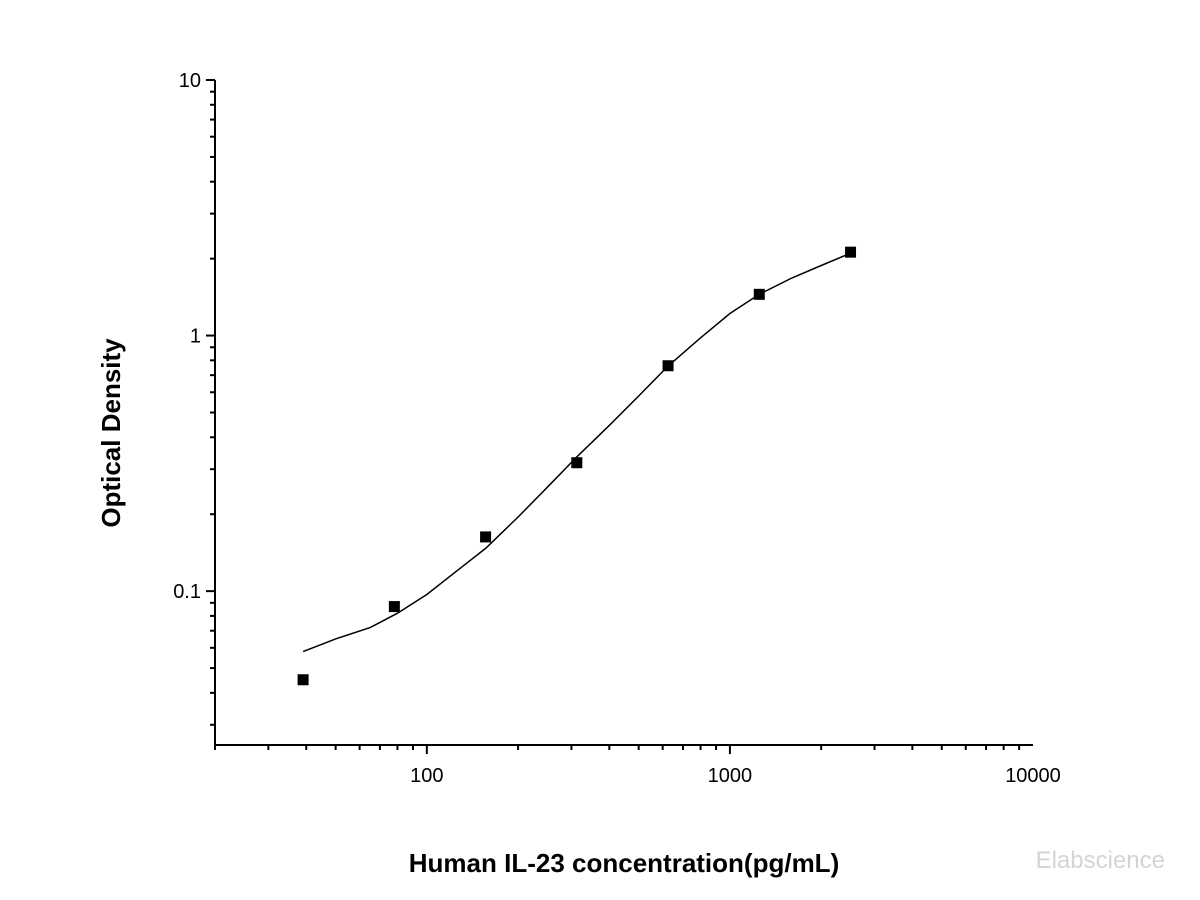 The width and height of the screenshot is (1200, 900). Describe the element at coordinates (194, 398) in the screenshot. I see `y-axis-ticks: 0.1 1 10` at that location.